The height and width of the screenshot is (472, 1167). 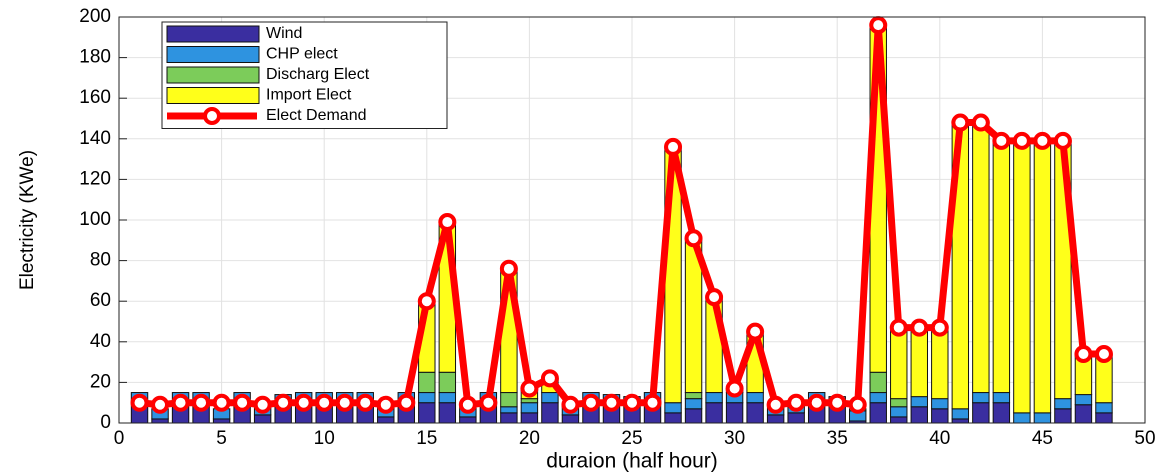 I want to click on x-axis-label: duraion (half hour), so click(x=632, y=461).